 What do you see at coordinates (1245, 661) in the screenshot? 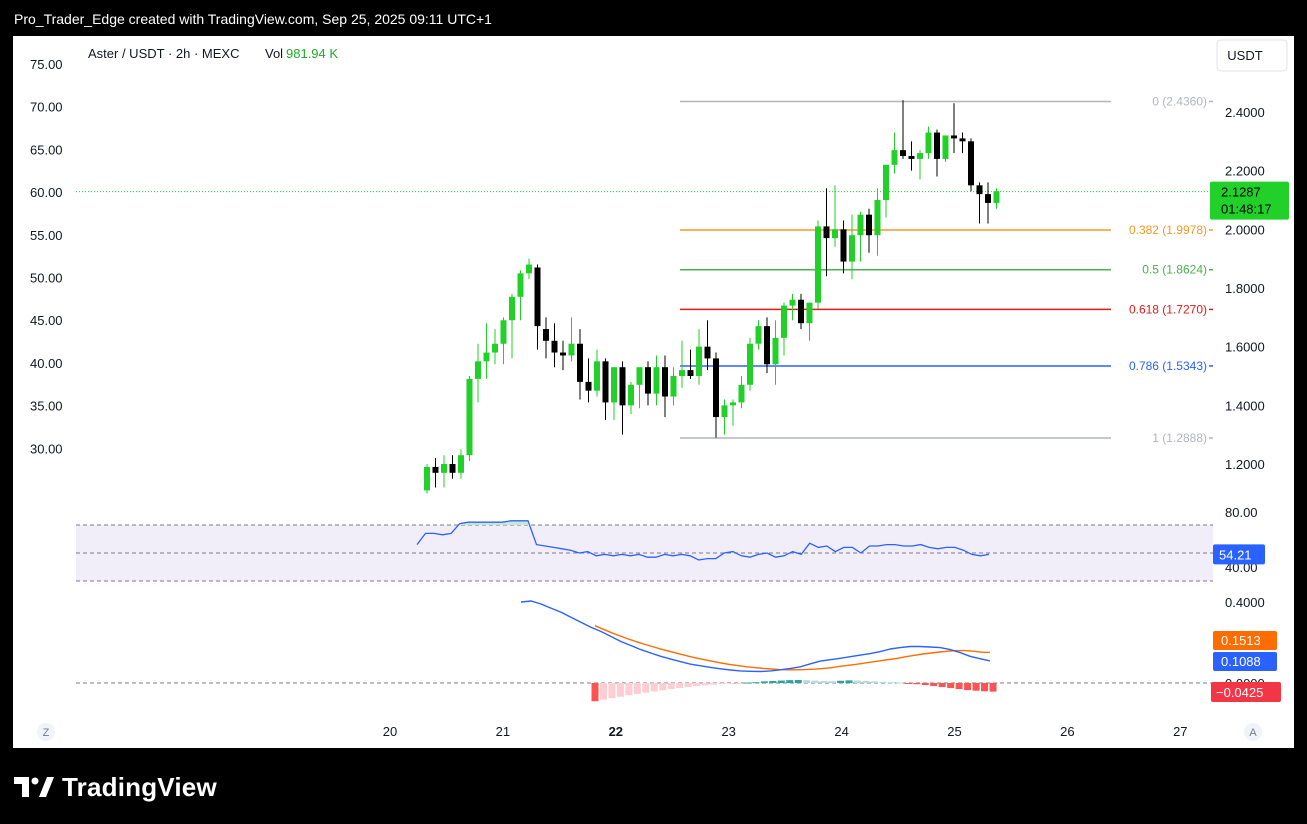
I see `macd-line-badge` at bounding box center [1245, 661].